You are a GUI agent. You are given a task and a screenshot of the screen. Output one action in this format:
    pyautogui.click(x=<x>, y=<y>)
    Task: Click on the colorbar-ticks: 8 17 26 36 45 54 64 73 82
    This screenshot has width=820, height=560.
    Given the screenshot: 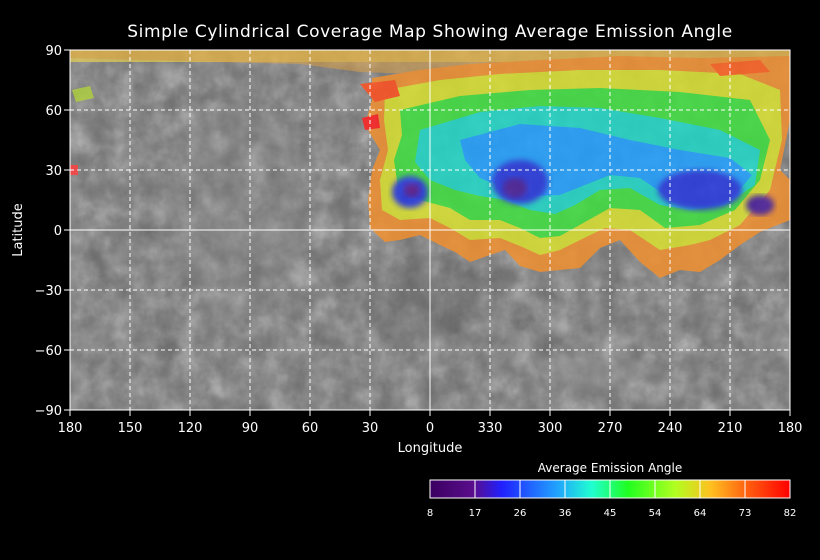 What is the action you would take?
    pyautogui.click(x=612, y=499)
    